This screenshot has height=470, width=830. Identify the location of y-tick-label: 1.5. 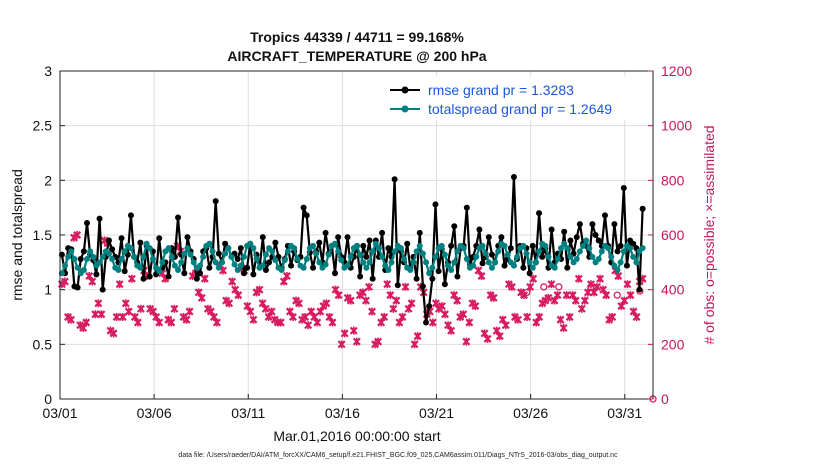
(43, 235).